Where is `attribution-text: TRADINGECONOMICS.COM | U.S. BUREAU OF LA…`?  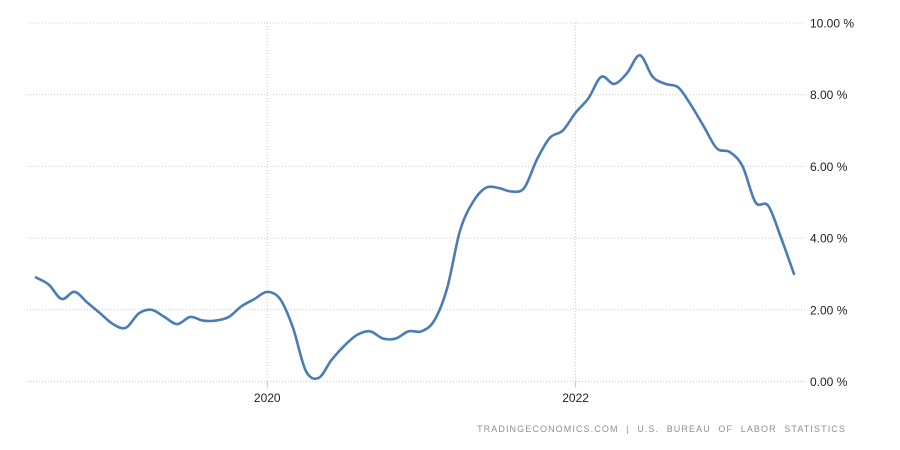
attribution-text: TRADINGECONOMICS.COM | U.S. BUREAU OF LA… is located at coordinates (661, 429).